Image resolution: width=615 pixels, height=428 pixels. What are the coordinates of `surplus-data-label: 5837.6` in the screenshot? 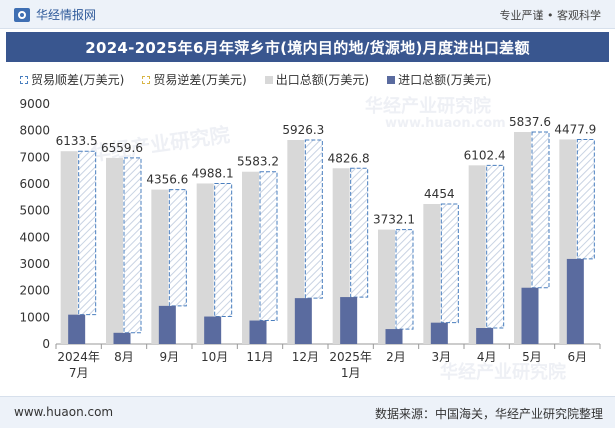 It's located at (530, 122).